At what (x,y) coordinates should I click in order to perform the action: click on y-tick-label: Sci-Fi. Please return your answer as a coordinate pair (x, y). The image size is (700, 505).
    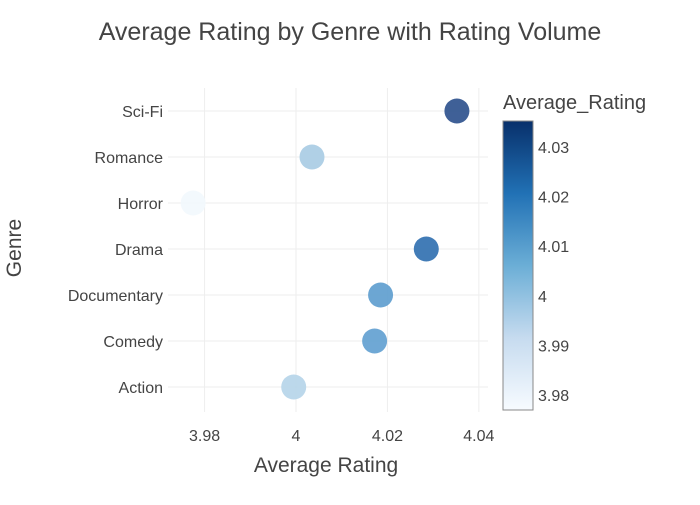
    Looking at the image, I should click on (142, 112).